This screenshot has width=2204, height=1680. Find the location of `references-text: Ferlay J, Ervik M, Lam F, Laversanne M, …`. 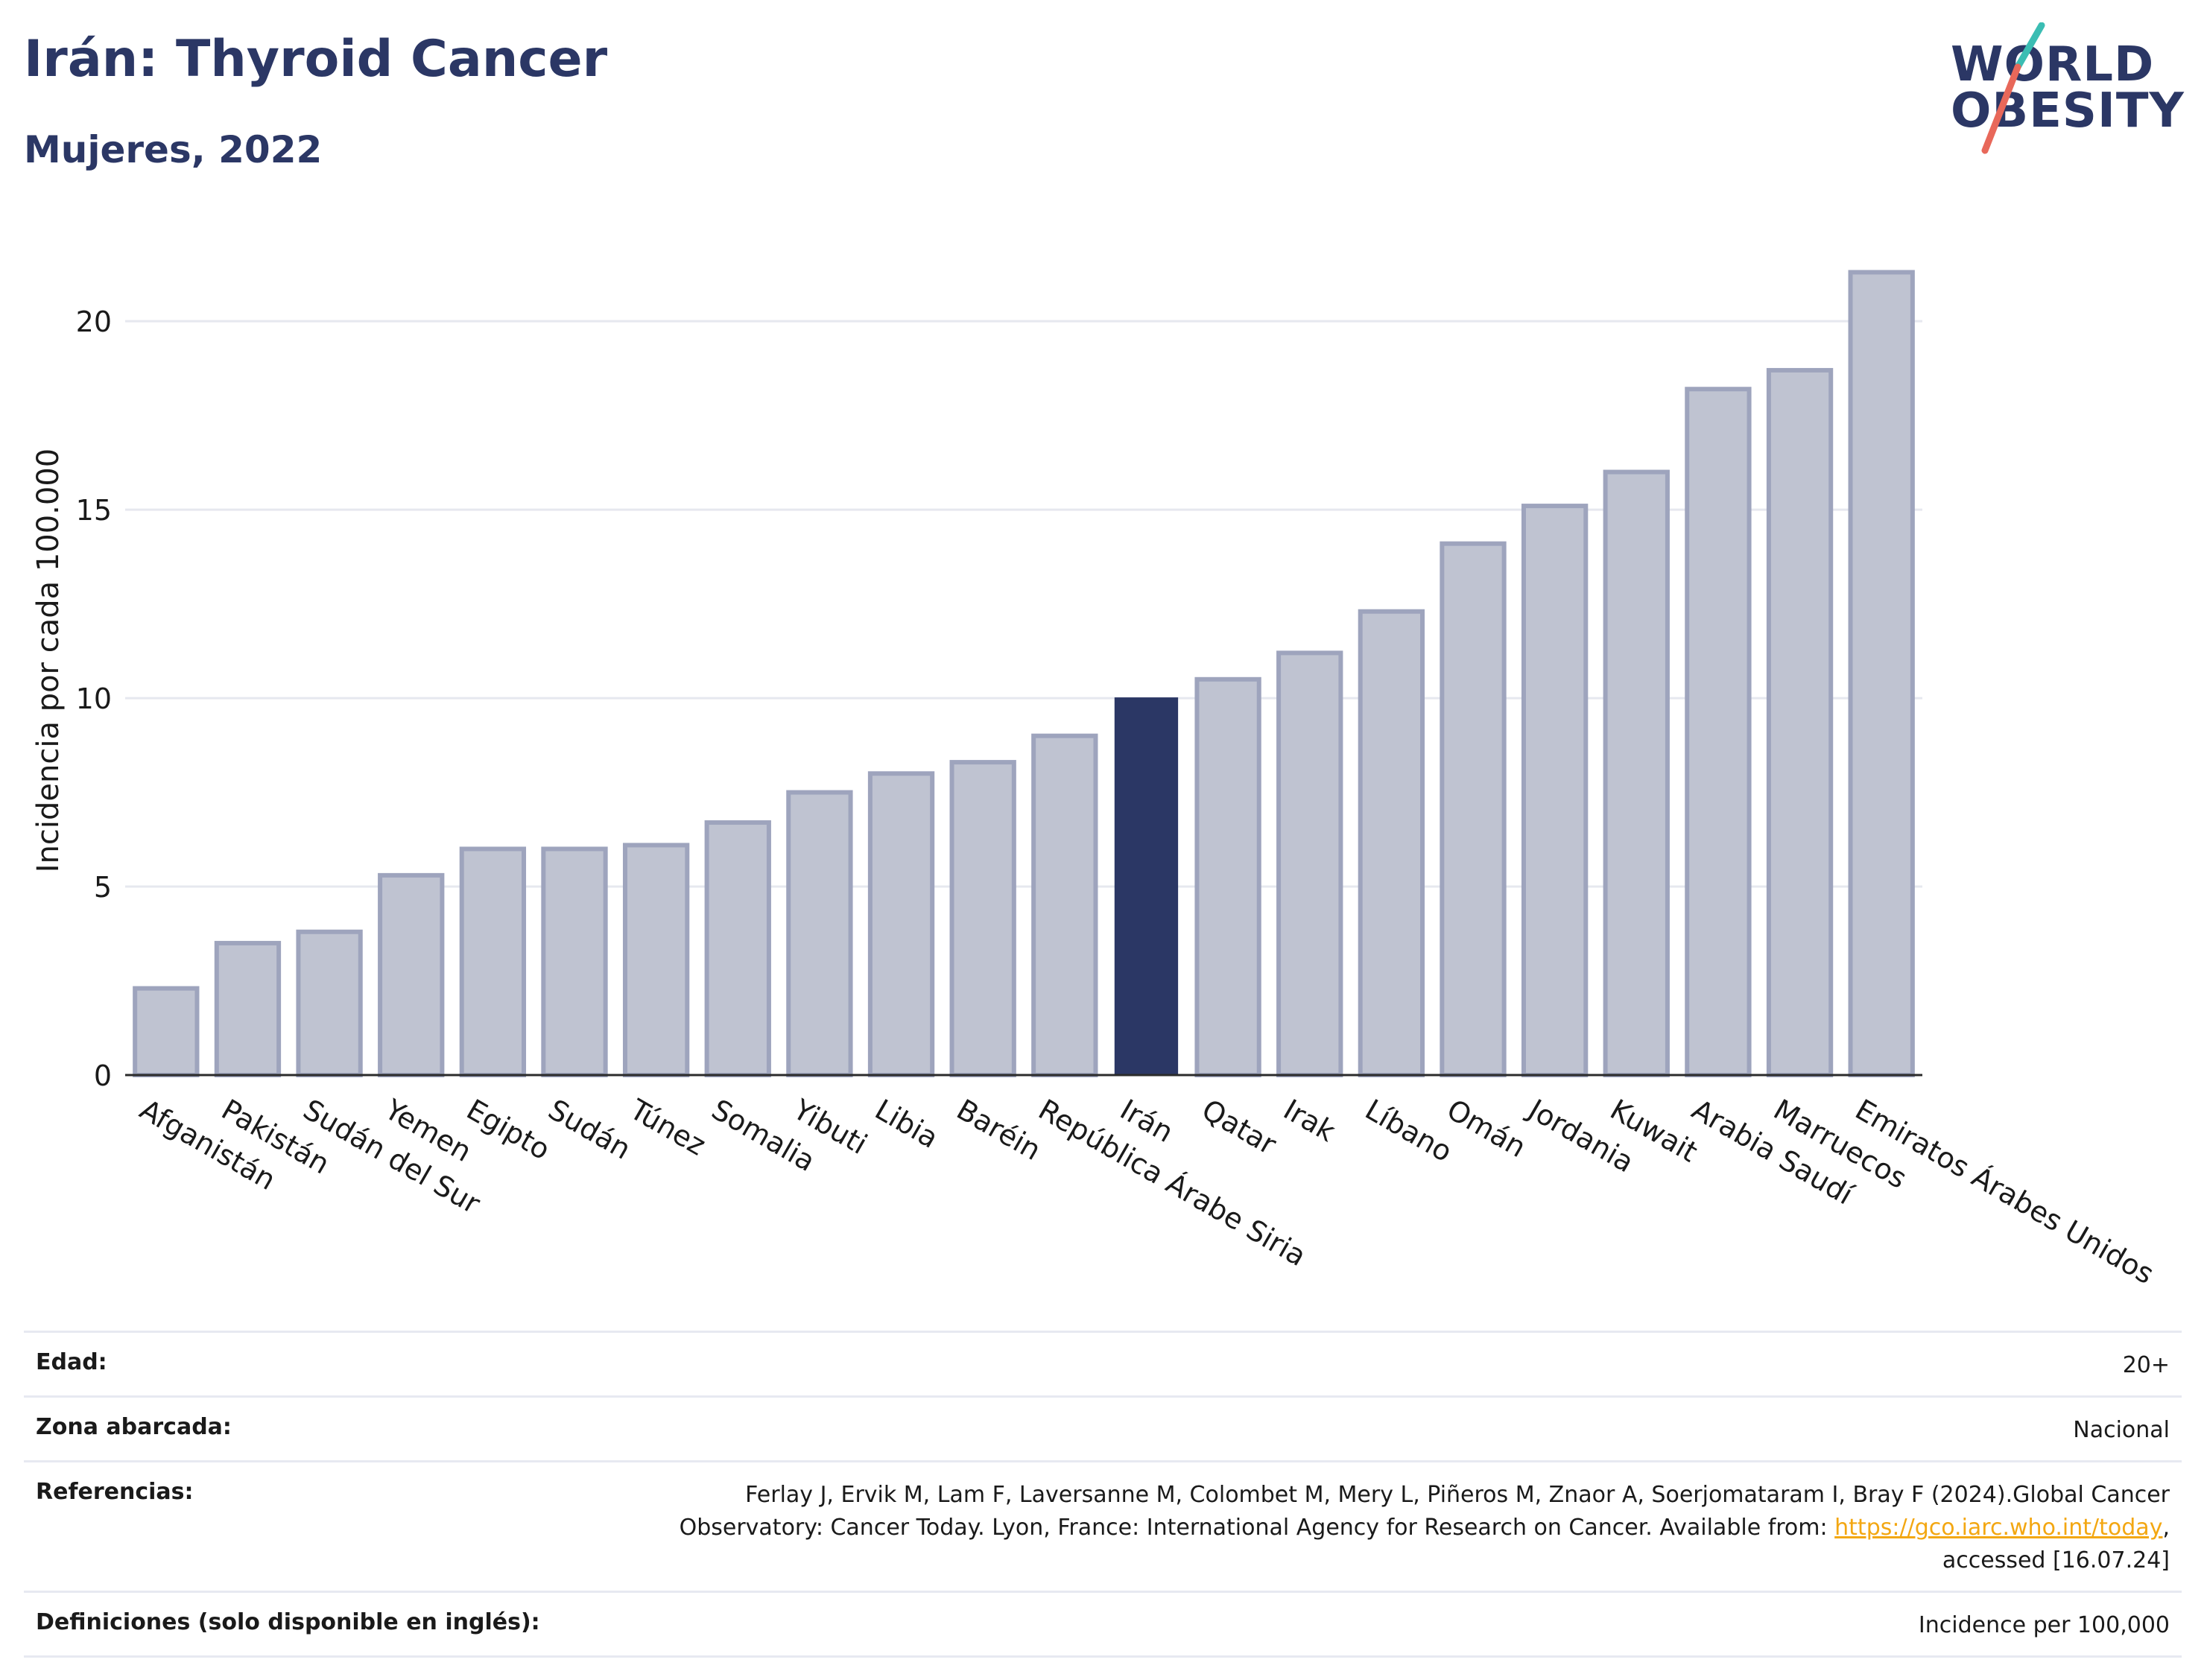

references-text: Ferlay J, Ervik M, Lam F, Laversanne M, … is located at coordinates (1424, 1511).